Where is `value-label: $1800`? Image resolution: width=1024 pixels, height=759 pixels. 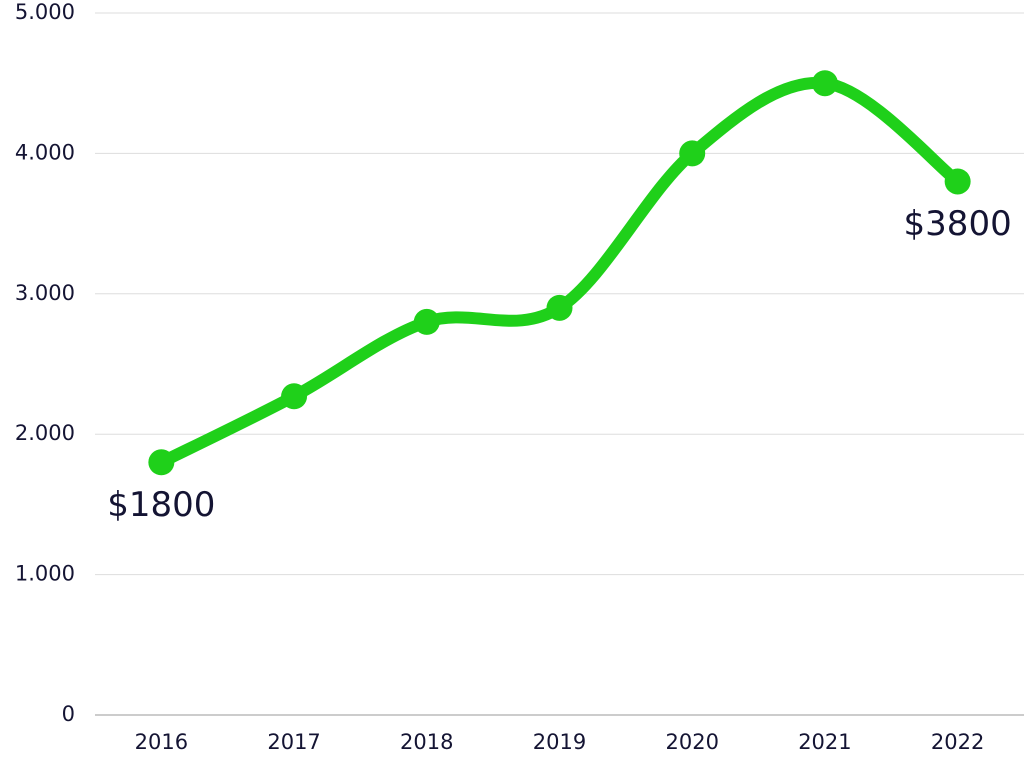 value-label: $1800 is located at coordinates (161, 505).